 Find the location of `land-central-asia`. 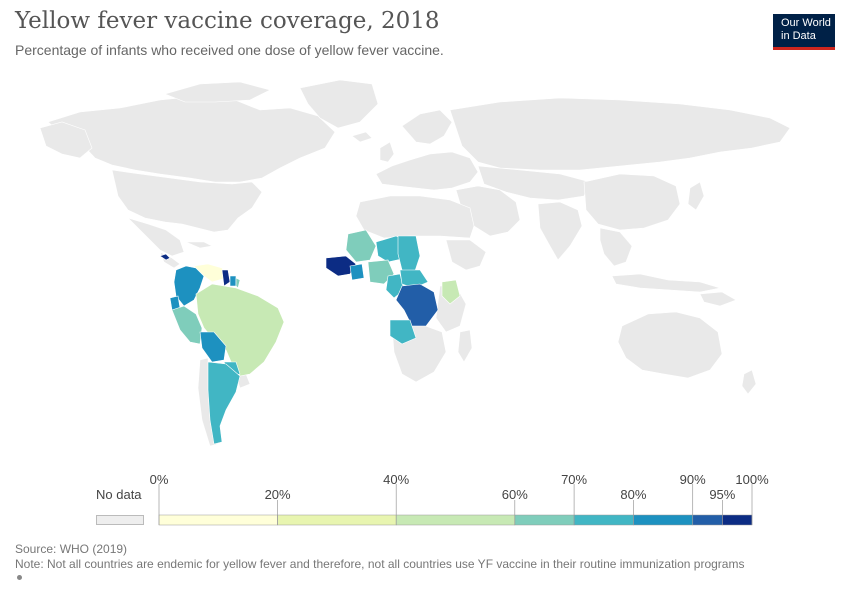

land-central-asia is located at coordinates (534, 183).